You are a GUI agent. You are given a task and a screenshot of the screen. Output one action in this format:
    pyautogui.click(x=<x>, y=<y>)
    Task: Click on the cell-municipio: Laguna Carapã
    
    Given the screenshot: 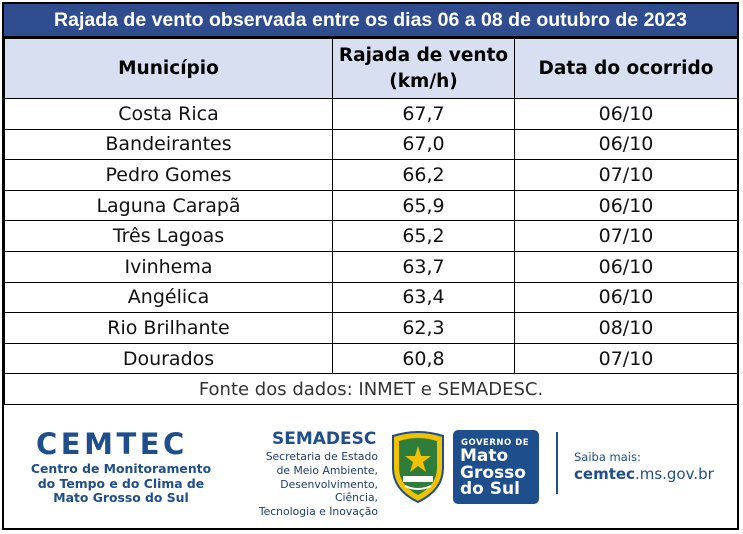 What is the action you would take?
    pyautogui.click(x=168, y=205)
    